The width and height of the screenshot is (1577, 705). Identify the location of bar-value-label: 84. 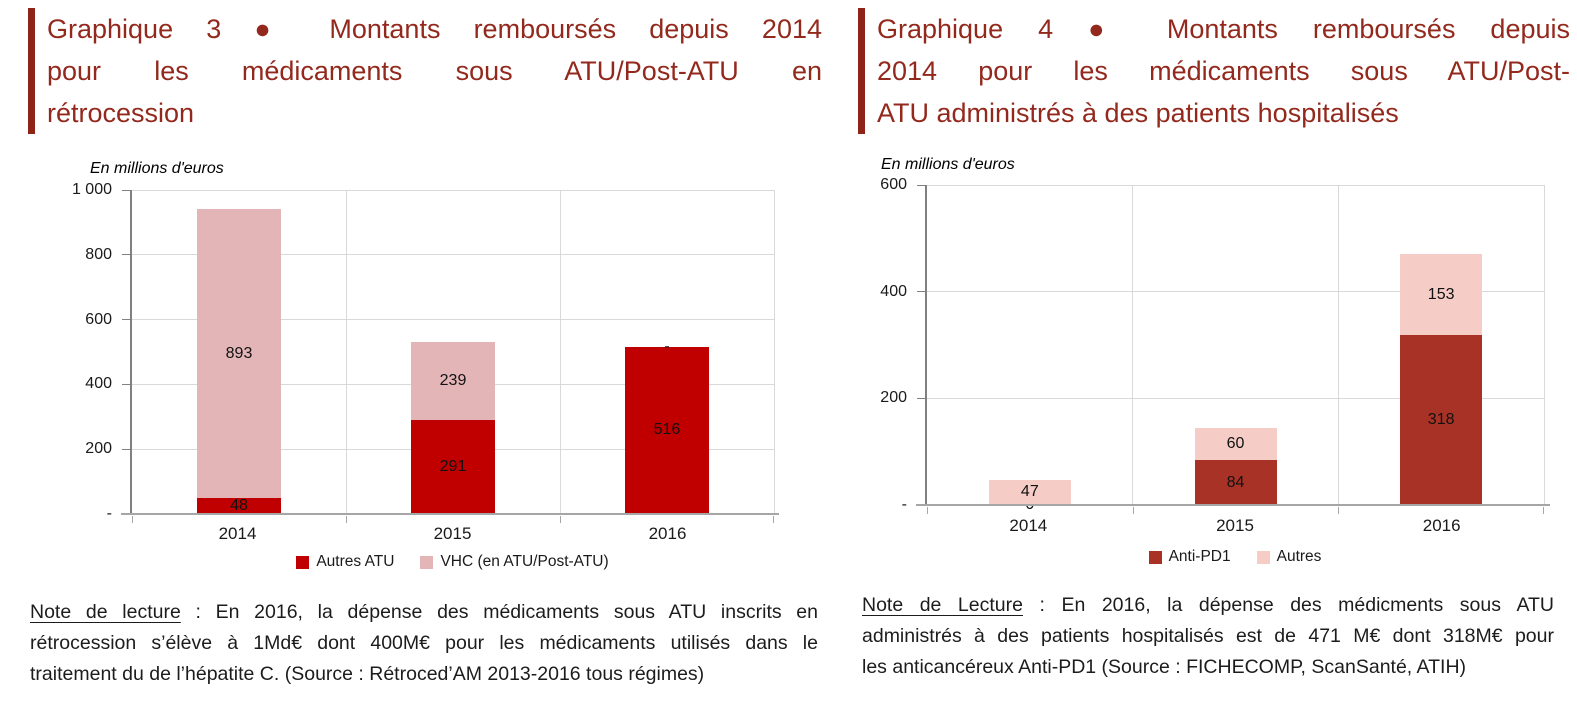
(1235, 482).